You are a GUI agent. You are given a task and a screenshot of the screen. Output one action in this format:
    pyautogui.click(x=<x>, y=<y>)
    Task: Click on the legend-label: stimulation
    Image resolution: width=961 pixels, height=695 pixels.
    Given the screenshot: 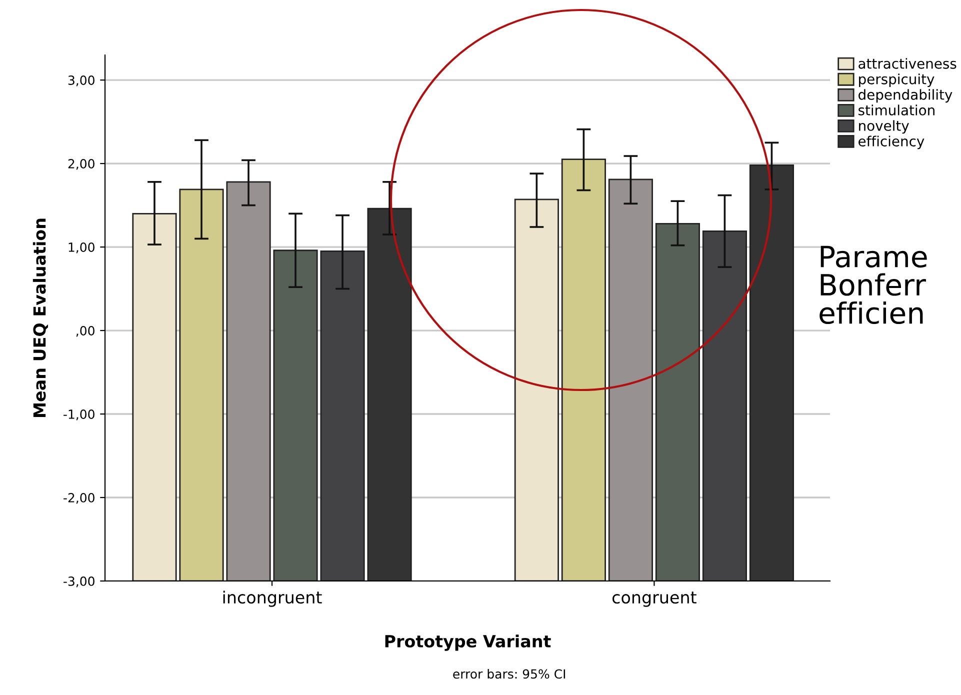 What is the action you would take?
    pyautogui.click(x=896, y=110)
    